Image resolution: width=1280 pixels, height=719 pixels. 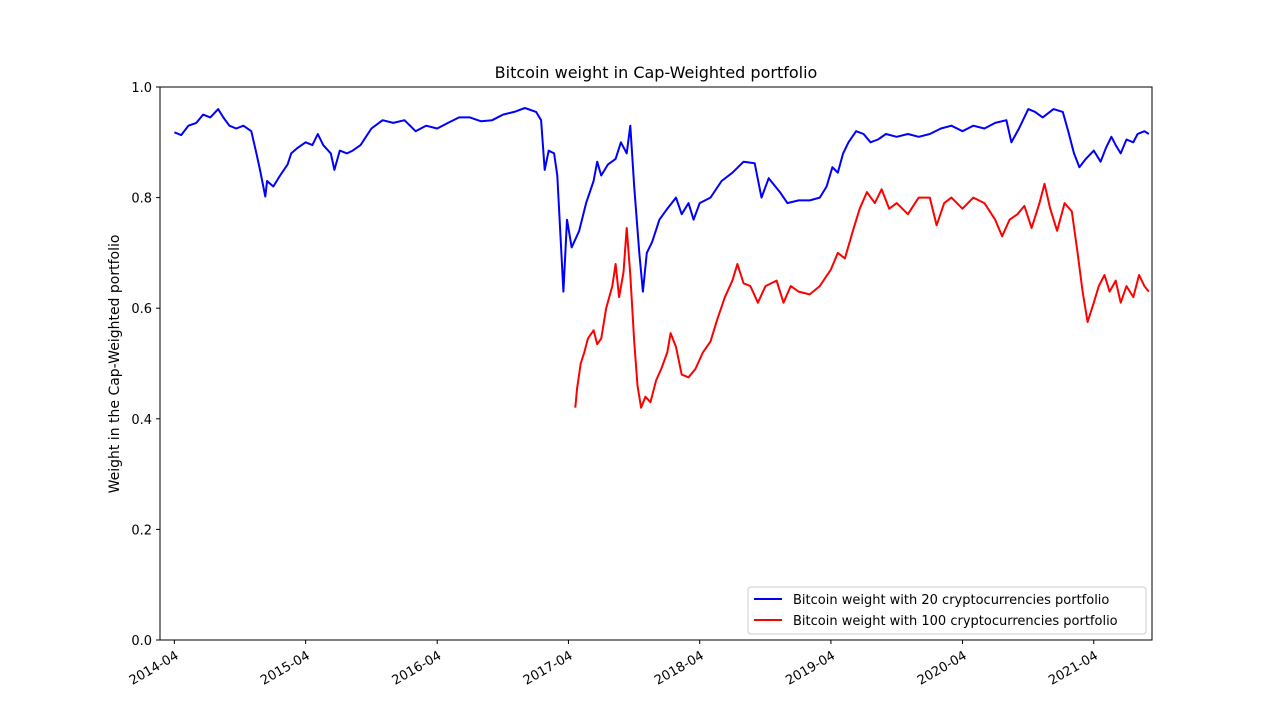 I want to click on y-tick-label: 0.0, so click(x=141, y=641).